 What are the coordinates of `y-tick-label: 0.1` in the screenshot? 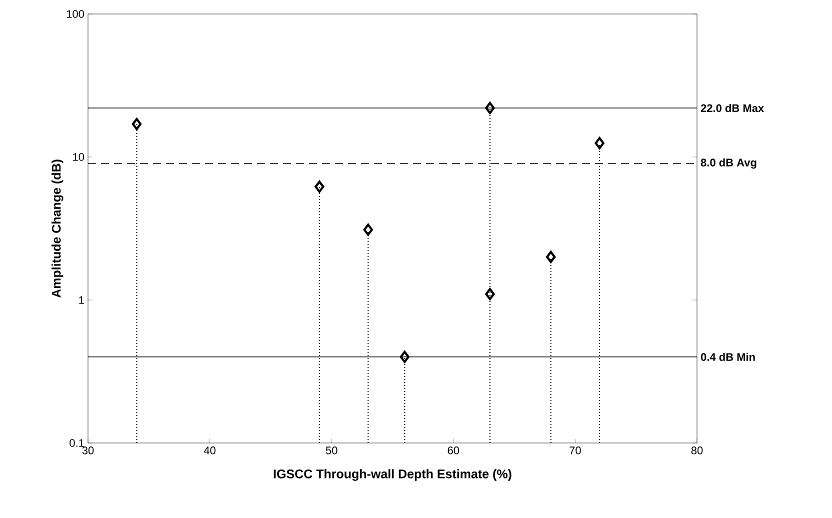 It's located at (77, 443).